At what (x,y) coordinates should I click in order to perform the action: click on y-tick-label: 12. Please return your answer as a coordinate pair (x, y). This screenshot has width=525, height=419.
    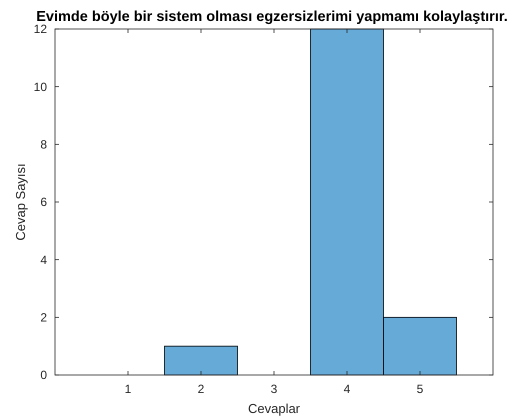
    Looking at the image, I should click on (41, 29).